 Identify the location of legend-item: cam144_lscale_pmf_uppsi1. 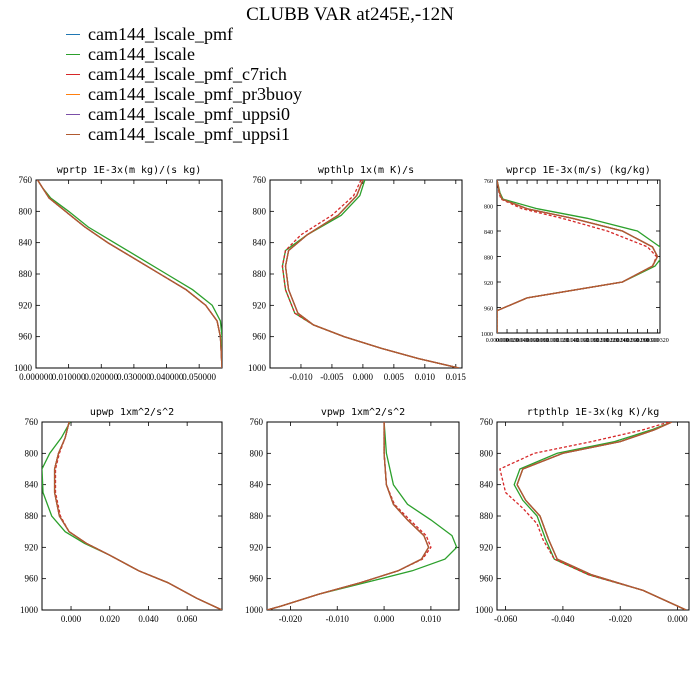
(184, 134).